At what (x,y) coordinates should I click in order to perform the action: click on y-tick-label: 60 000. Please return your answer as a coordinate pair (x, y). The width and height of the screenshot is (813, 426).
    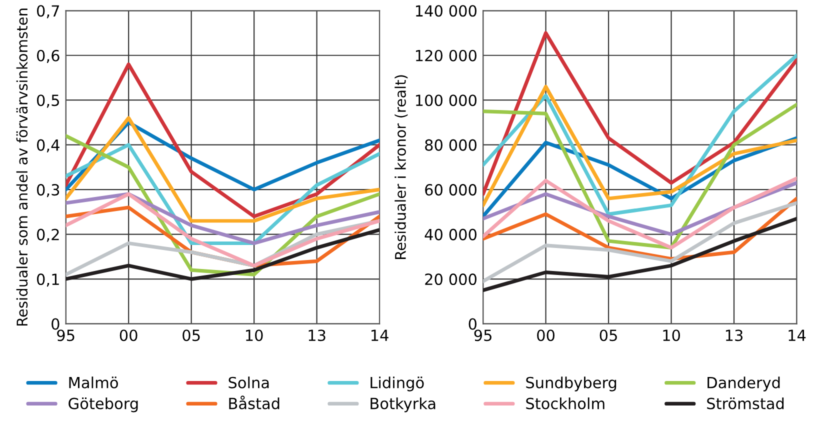
    Looking at the image, I should click on (450, 190).